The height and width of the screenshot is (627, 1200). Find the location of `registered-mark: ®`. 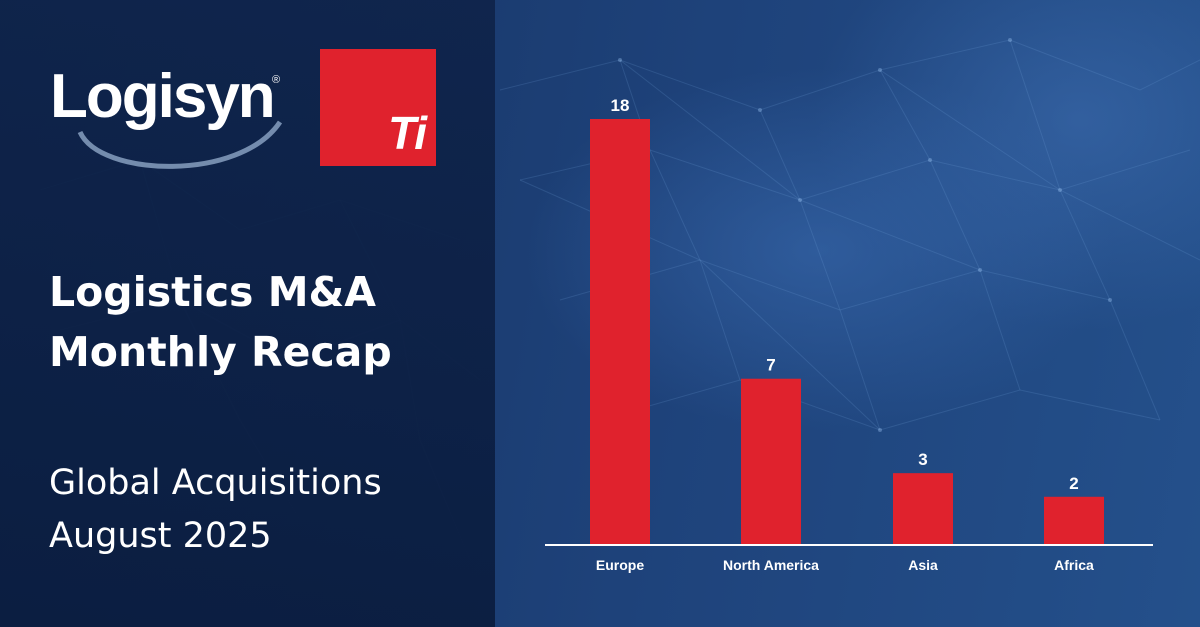

registered-mark: ® is located at coordinates (276, 80).